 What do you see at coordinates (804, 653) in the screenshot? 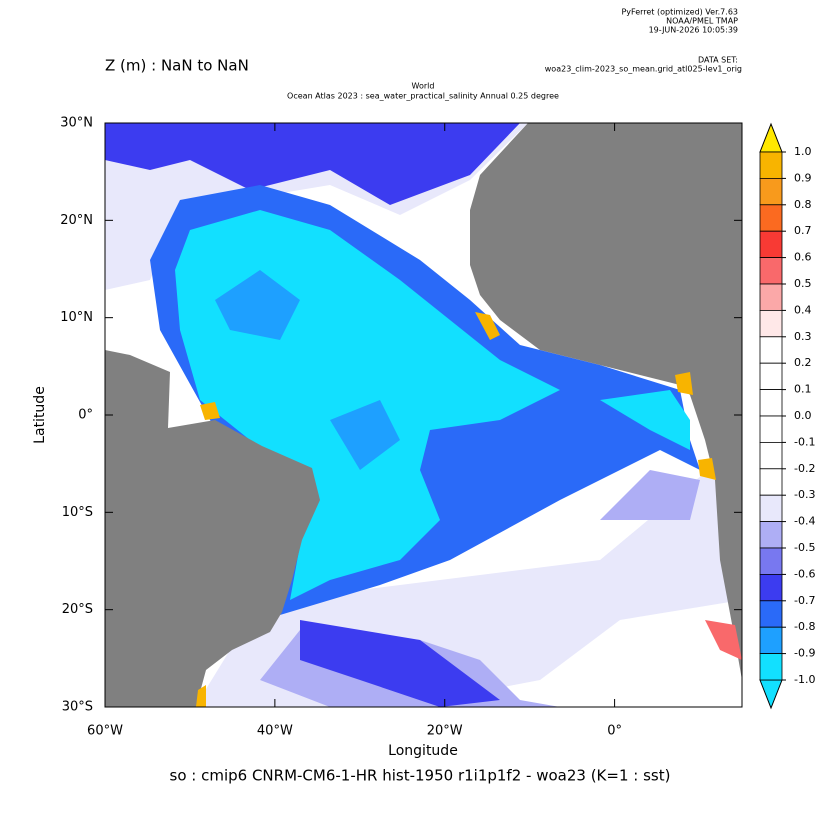
I see `colorbar-label: -0.9` at bounding box center [804, 653].